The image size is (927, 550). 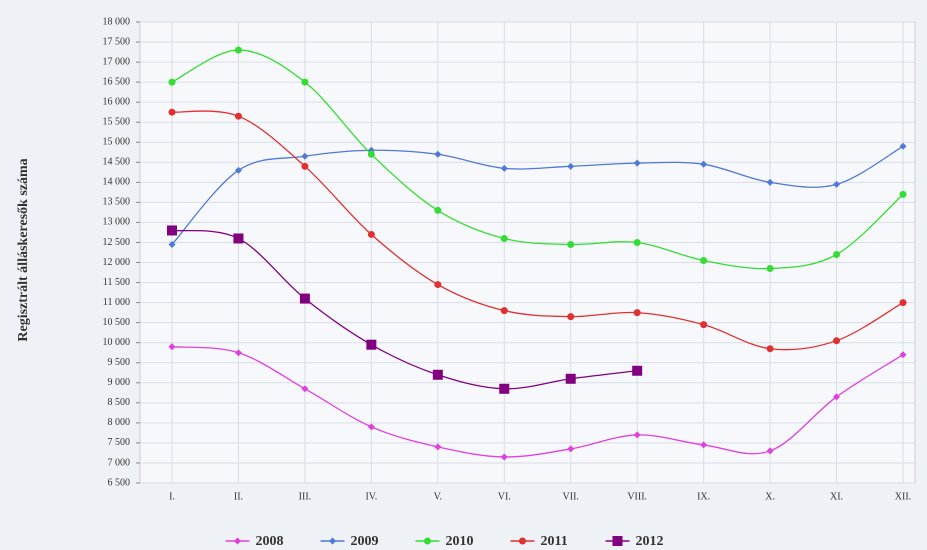 I want to click on x-tick-label: II., so click(x=238, y=496).